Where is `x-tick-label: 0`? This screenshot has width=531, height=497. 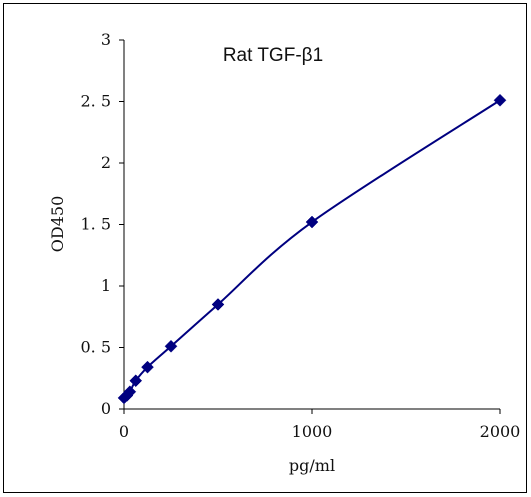
x-tick-label: 0 is located at coordinates (124, 431).